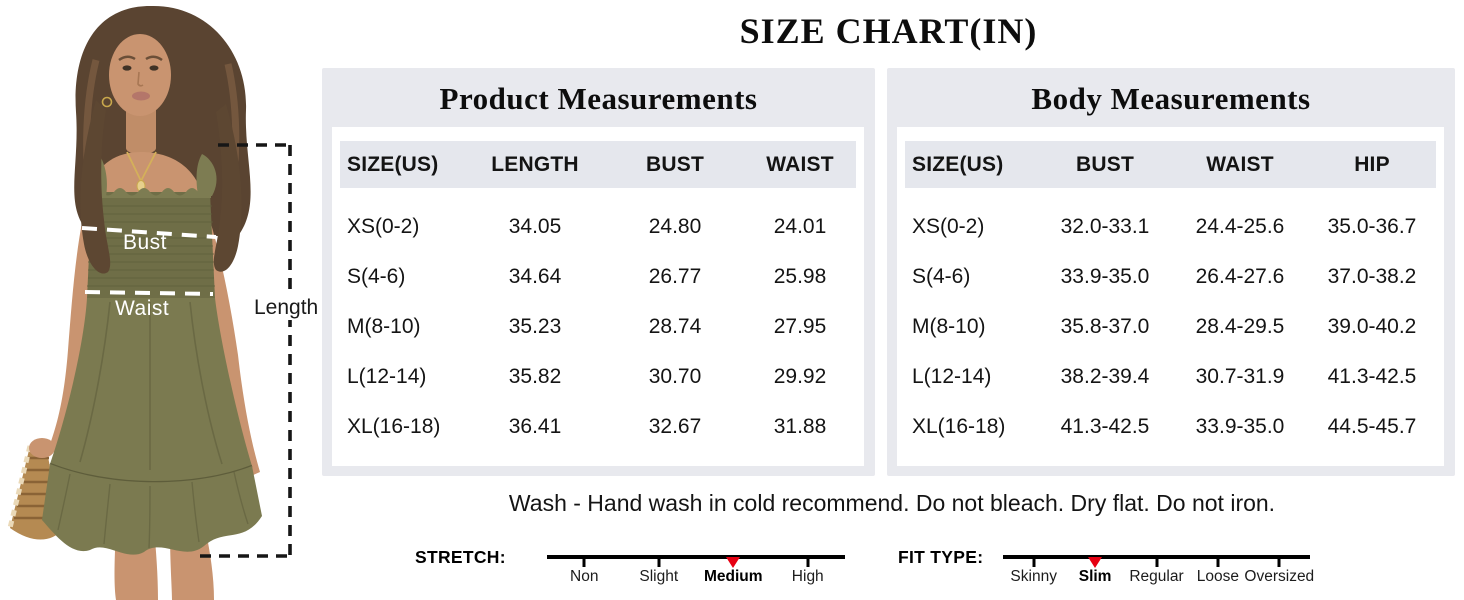 The width and height of the screenshot is (1464, 600). What do you see at coordinates (675, 376) in the screenshot?
I see `value-cell: 30.70` at bounding box center [675, 376].